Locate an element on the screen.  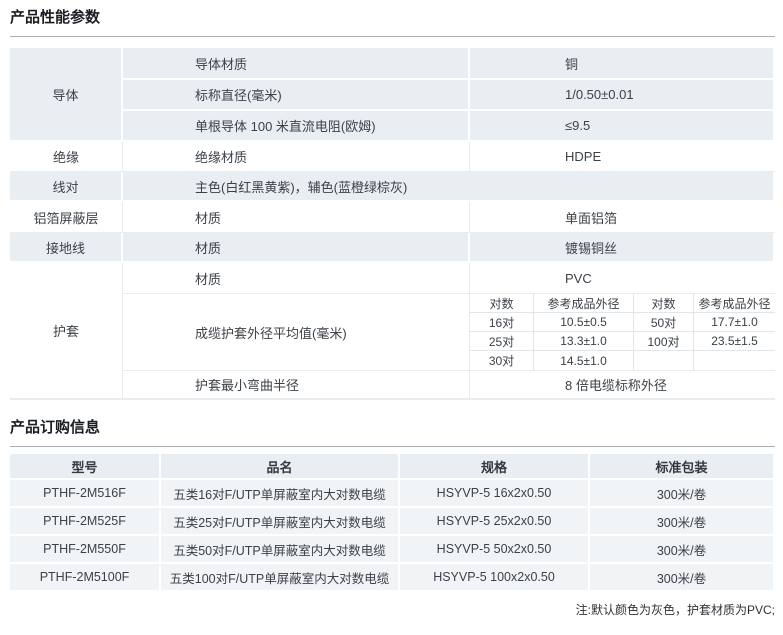
od-pairs: 50对 is located at coordinates (664, 322).